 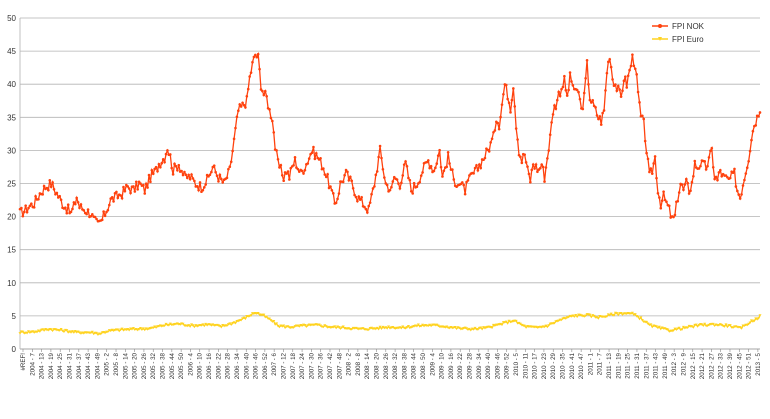 I want to click on x-tick-label: 2012 - 51, so click(x=749, y=365).